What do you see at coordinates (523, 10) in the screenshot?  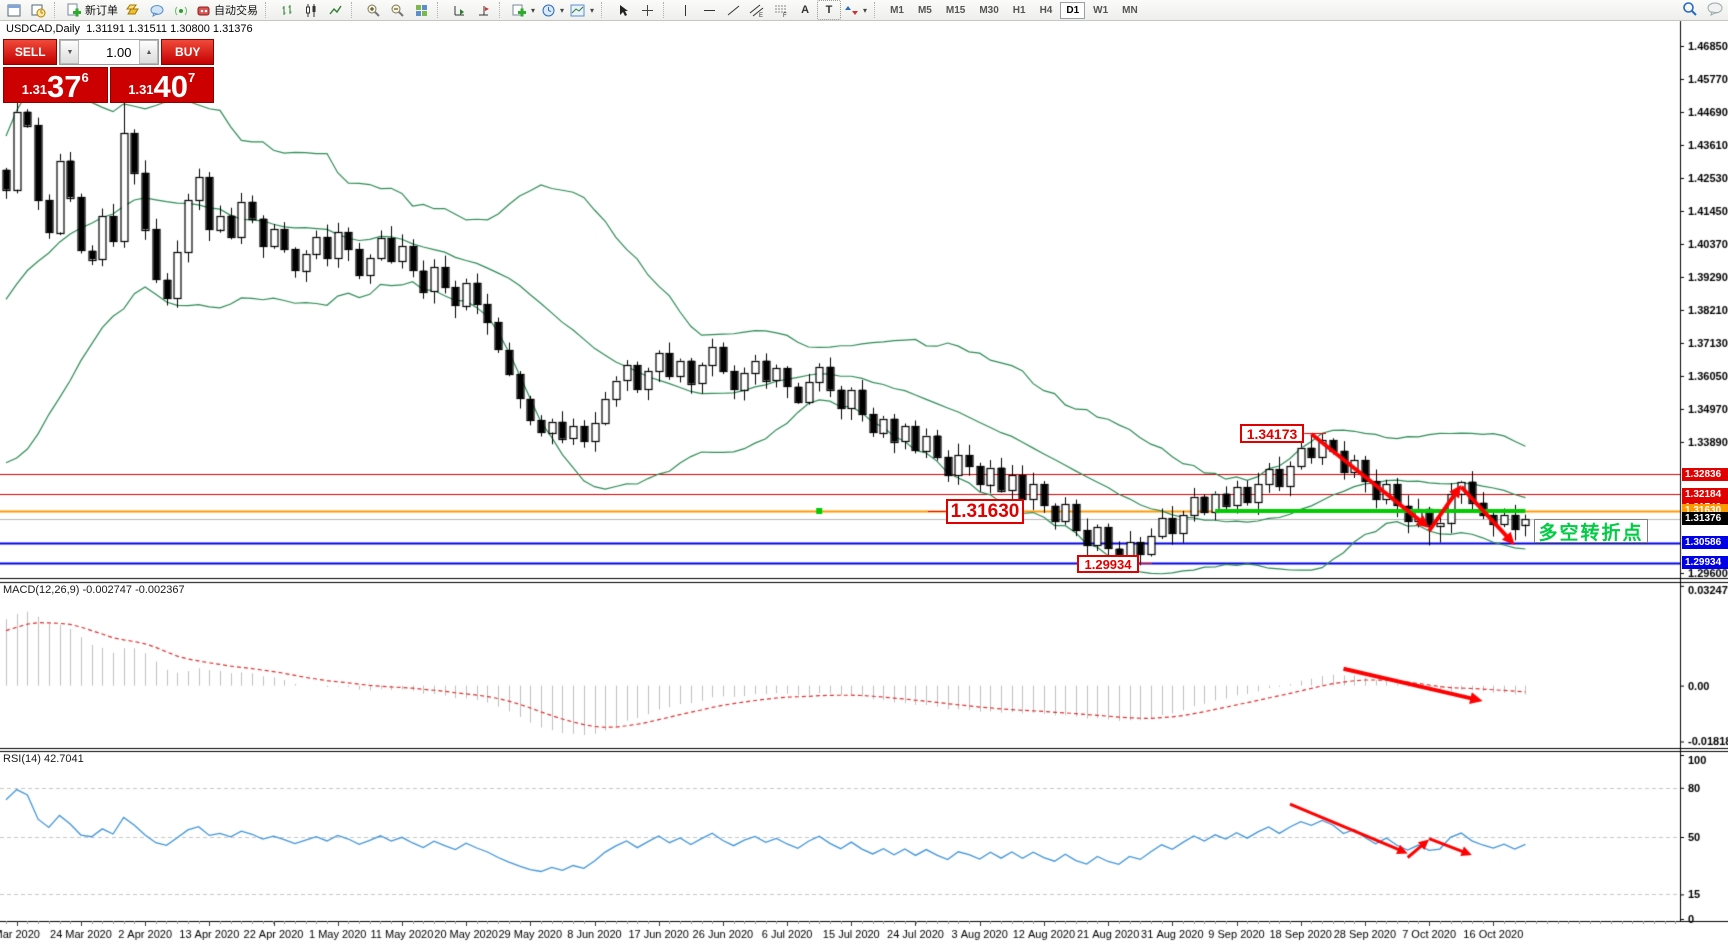 I see `indicators-menu-button: ▾` at bounding box center [523, 10].